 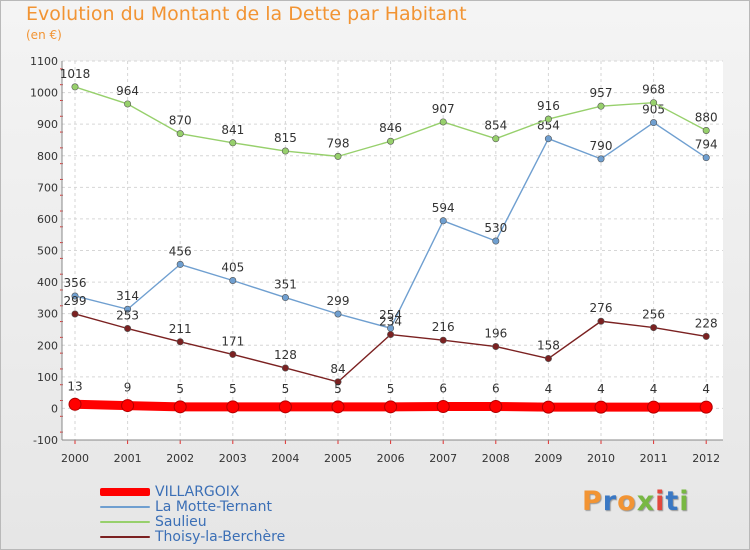 What do you see at coordinates (44, 93) in the screenshot?
I see `y-tick-label: 1000` at bounding box center [44, 93].